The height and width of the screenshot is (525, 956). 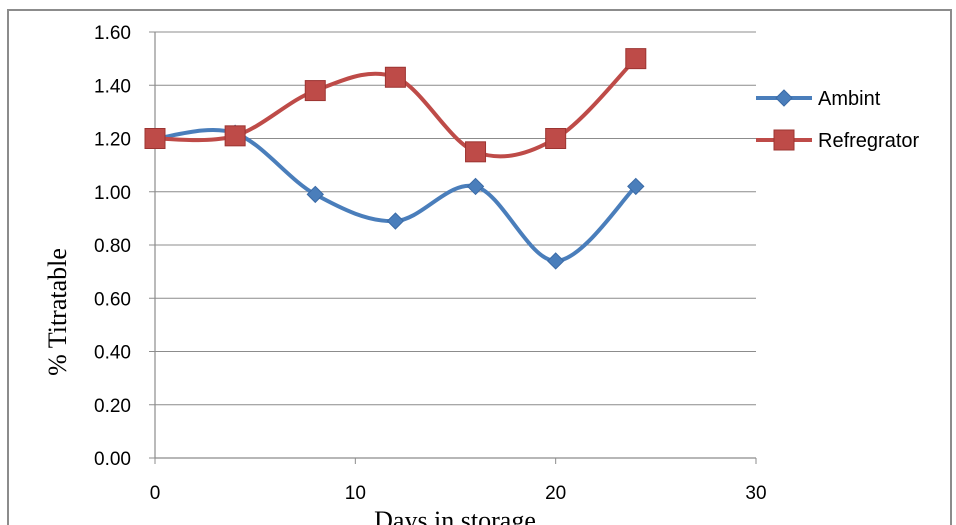 I want to click on x-tick-label: 20, so click(x=555, y=493).